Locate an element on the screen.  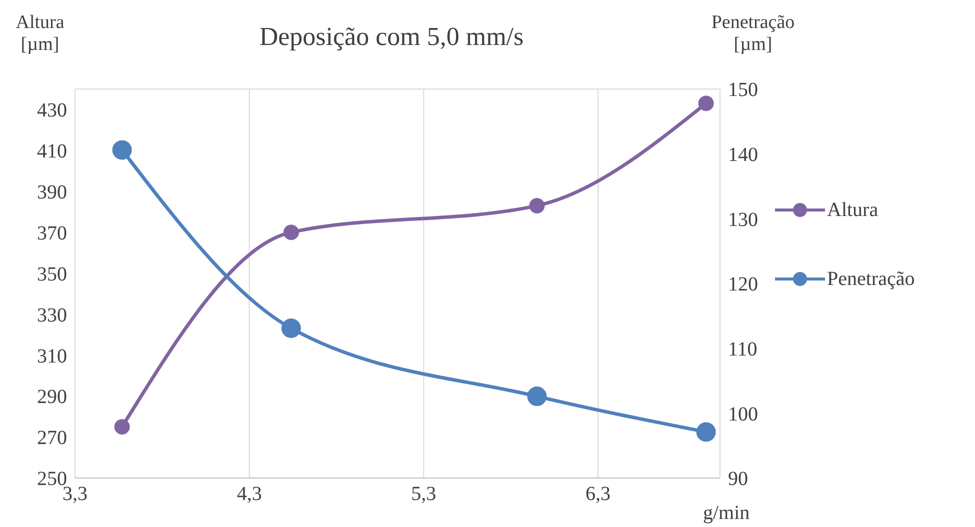
chart-title: Deposição com 5,0 mm/s is located at coordinates (391, 36).